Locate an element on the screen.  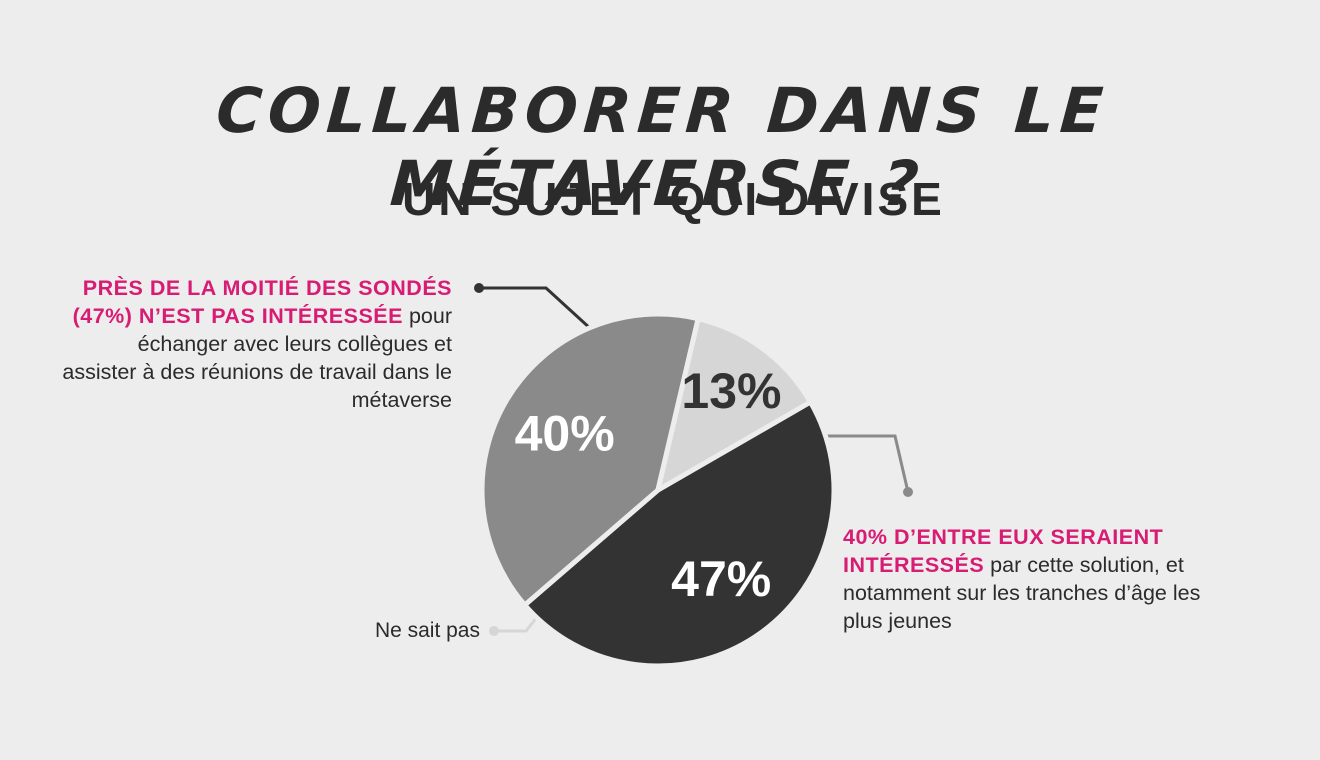
page-subtitle: UN SUJET QUI DIVISE is located at coordinates (673, 199).